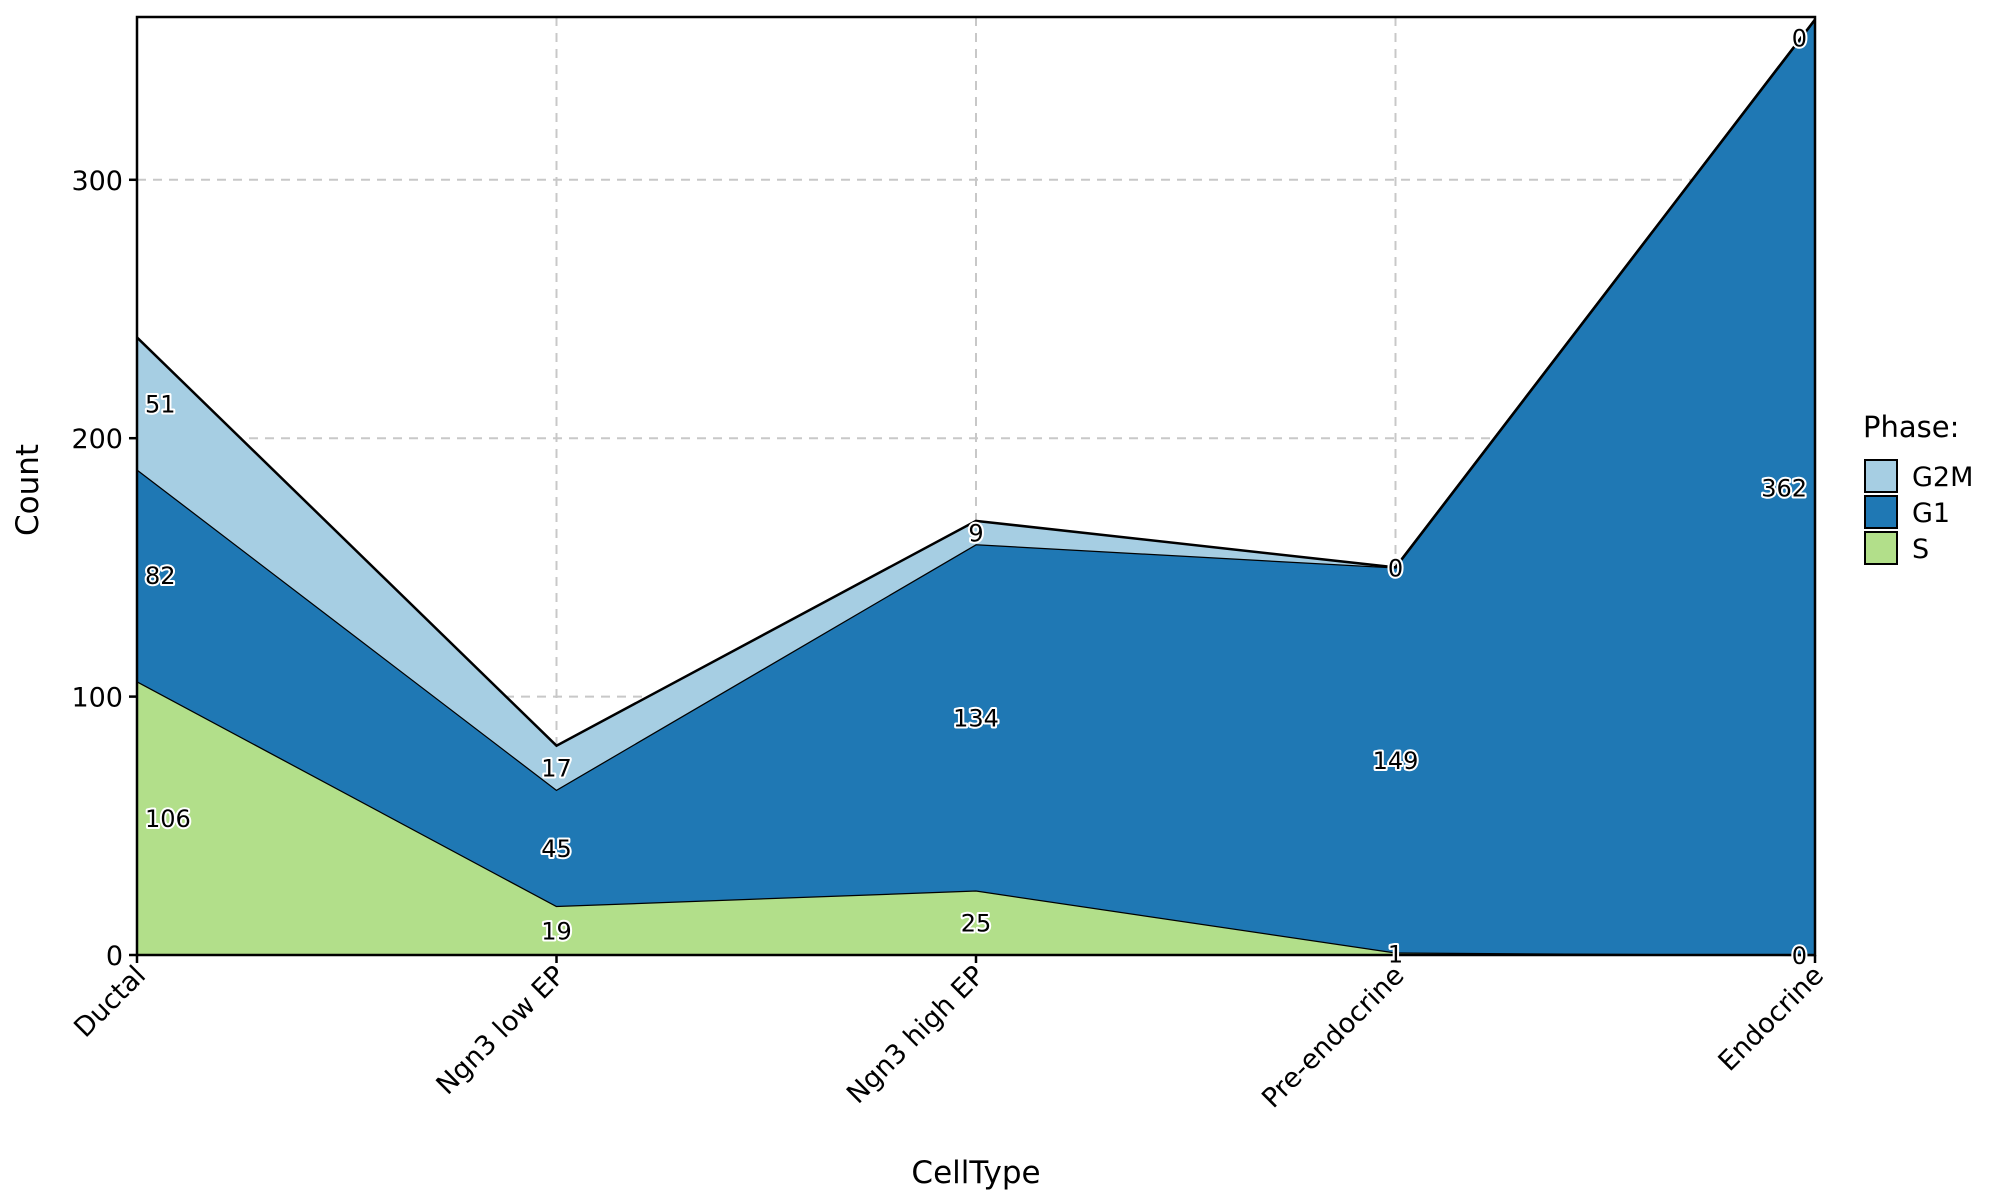 The height and width of the screenshot is (1200, 2000). Describe the element at coordinates (114, 956) in the screenshot. I see `y-tick-label: 0` at that location.